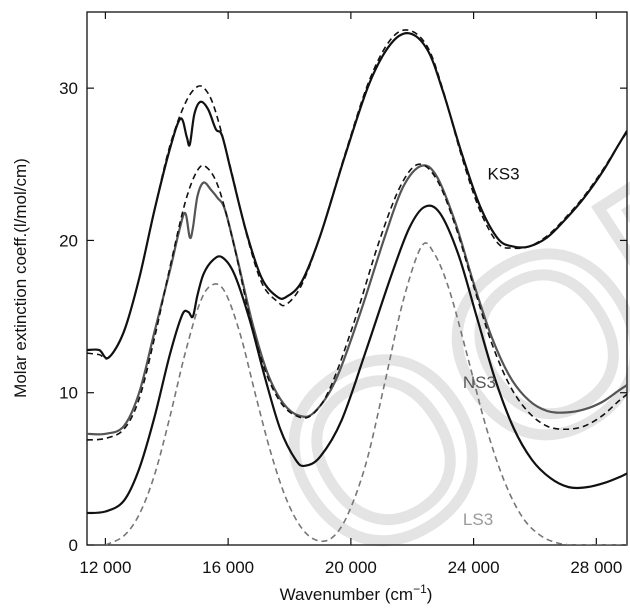  What do you see at coordinates (68, 88) in the screenshot?
I see `y-tick-label: 30` at bounding box center [68, 88].